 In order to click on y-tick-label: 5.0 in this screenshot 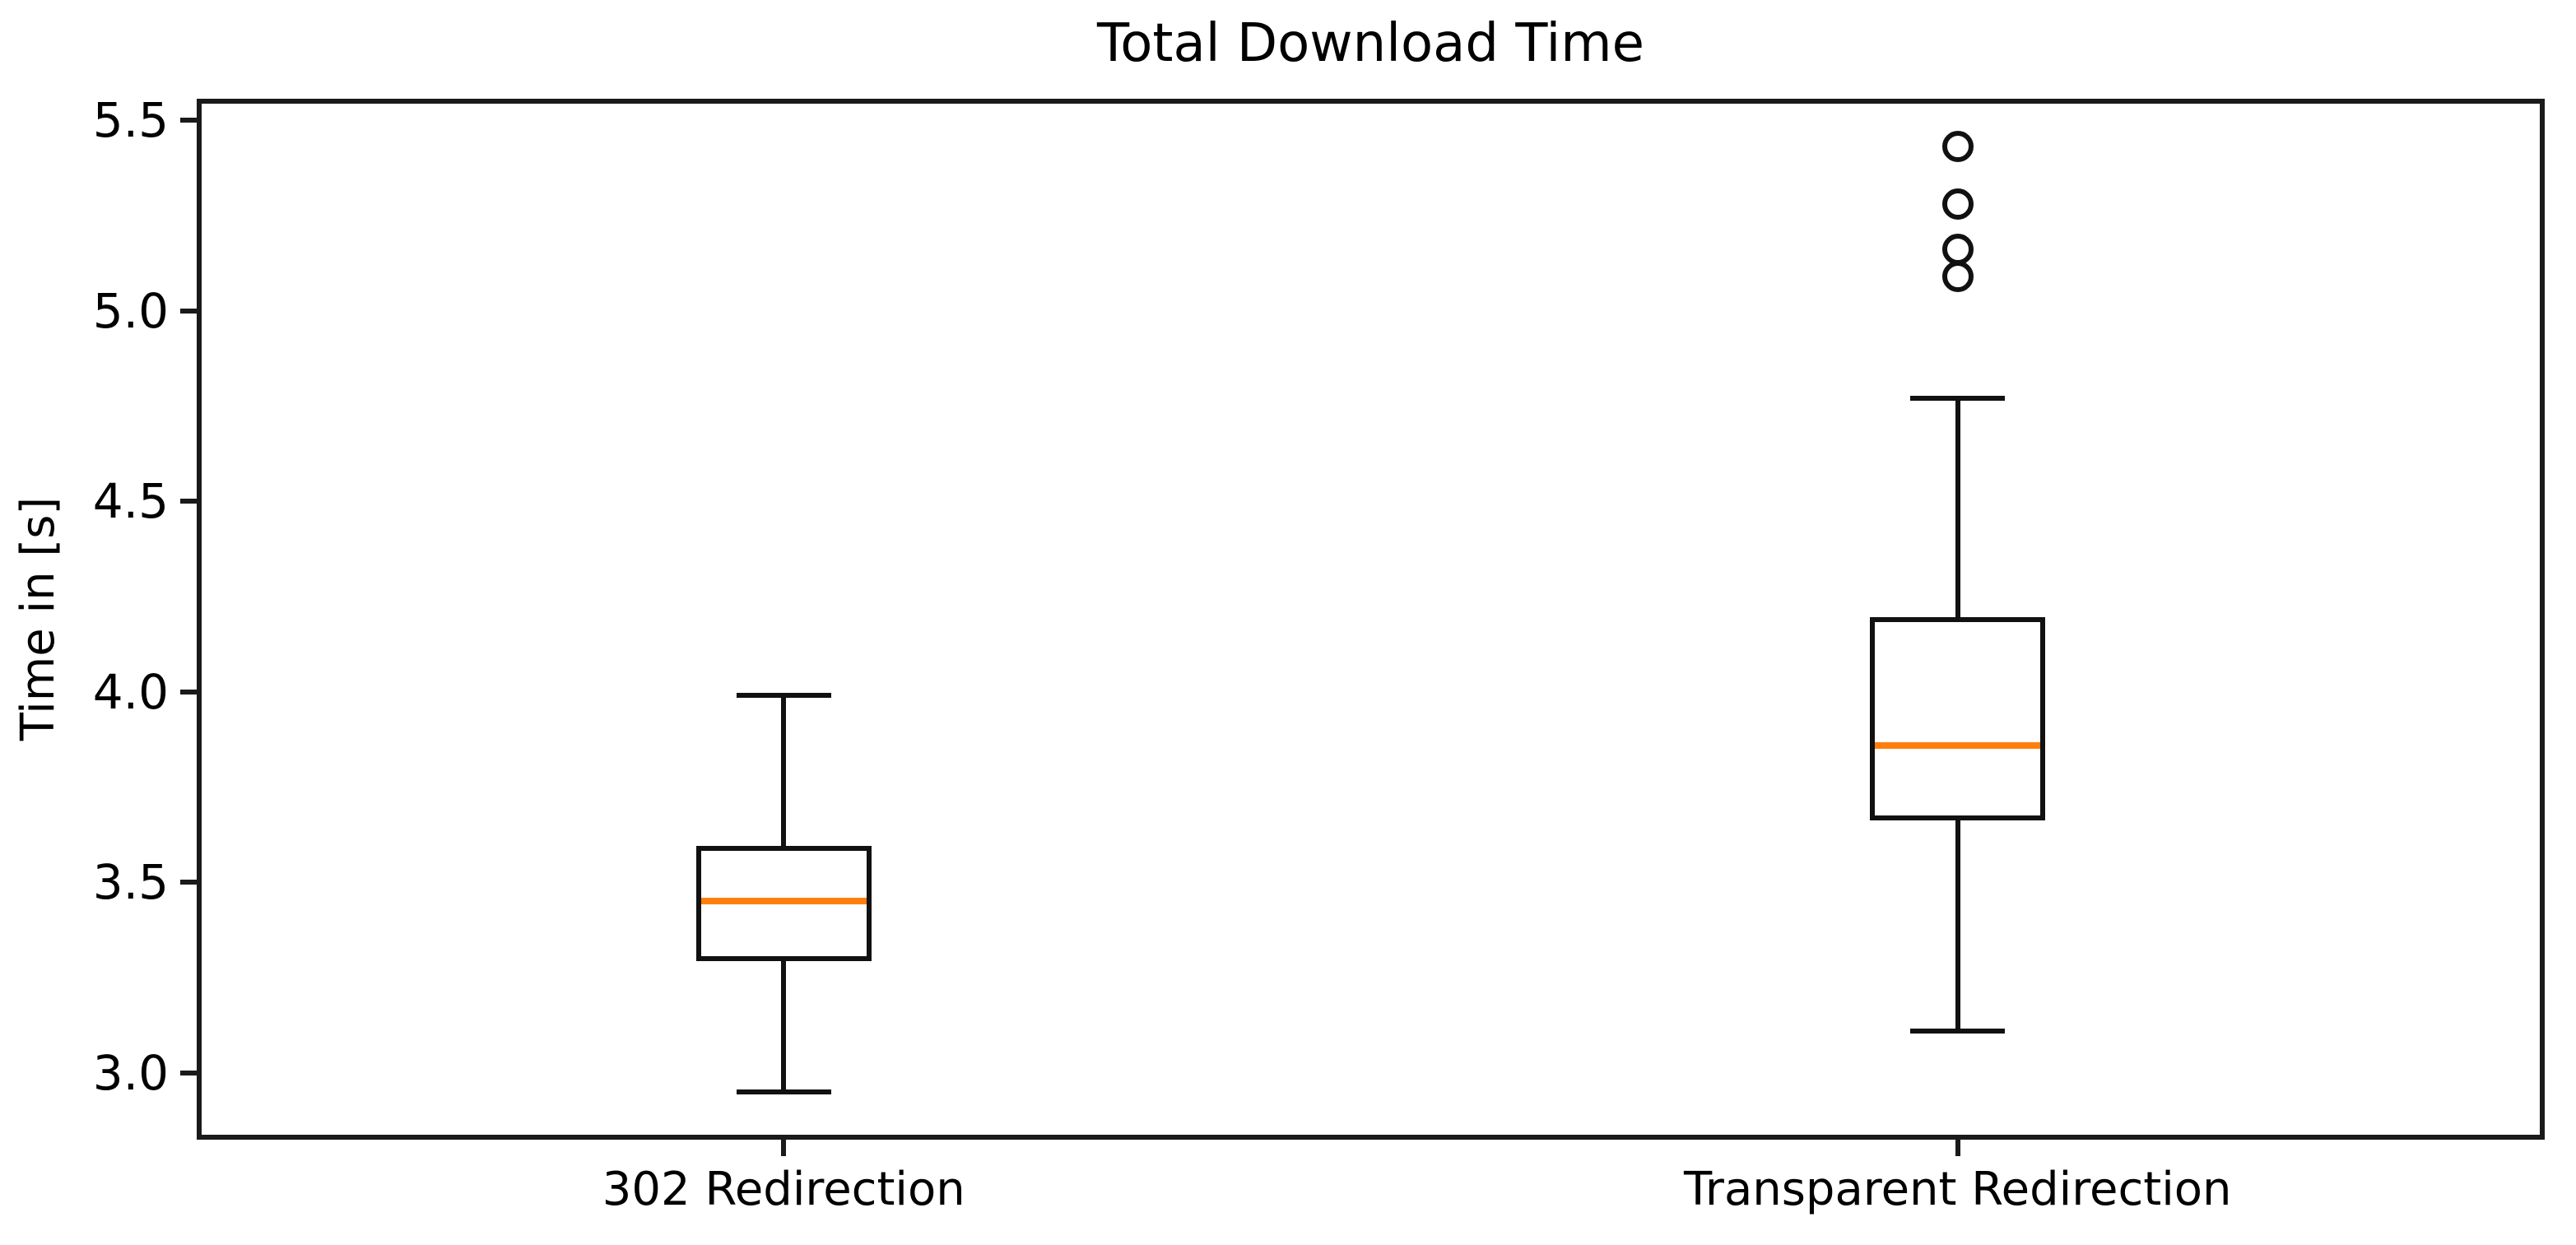, I will do `click(130, 310)`.